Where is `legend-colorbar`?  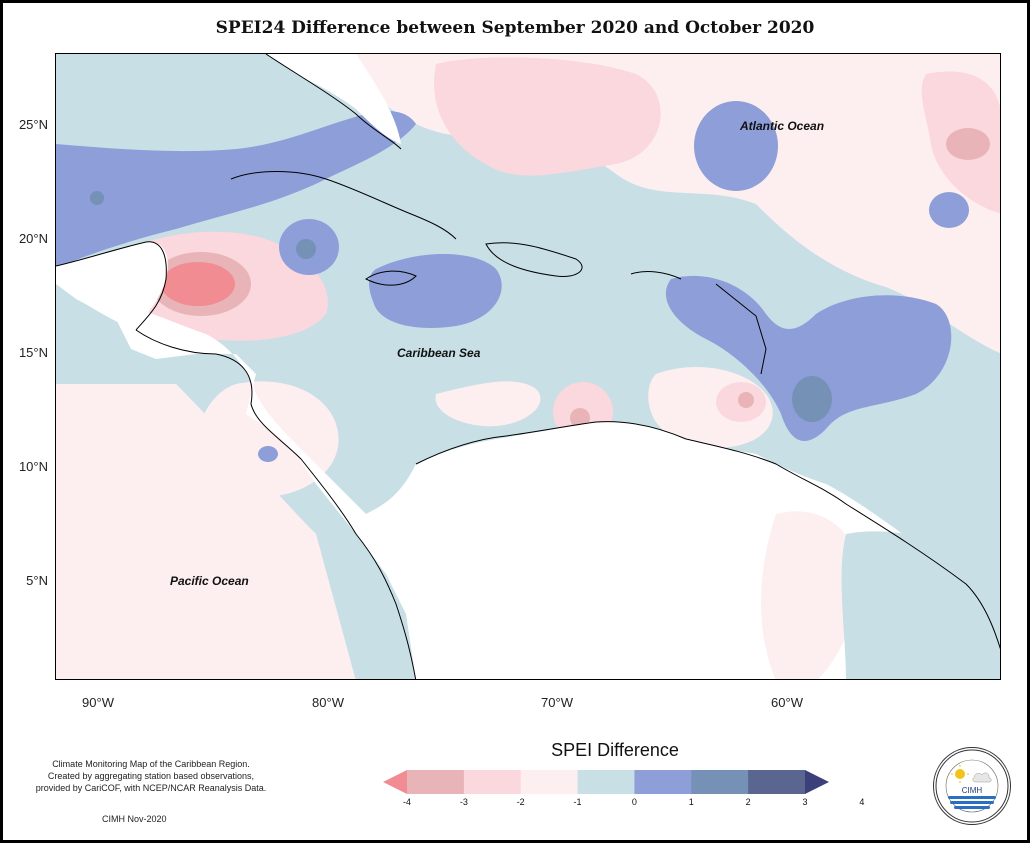 legend-colorbar is located at coordinates (606, 782).